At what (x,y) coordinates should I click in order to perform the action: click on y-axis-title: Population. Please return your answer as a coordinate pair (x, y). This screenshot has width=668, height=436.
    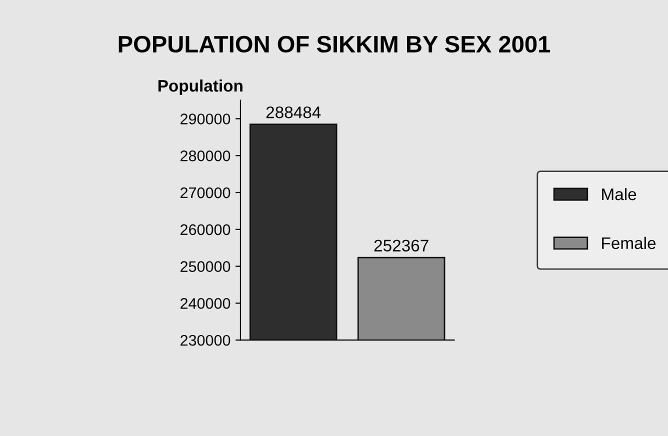
    Looking at the image, I should click on (200, 87).